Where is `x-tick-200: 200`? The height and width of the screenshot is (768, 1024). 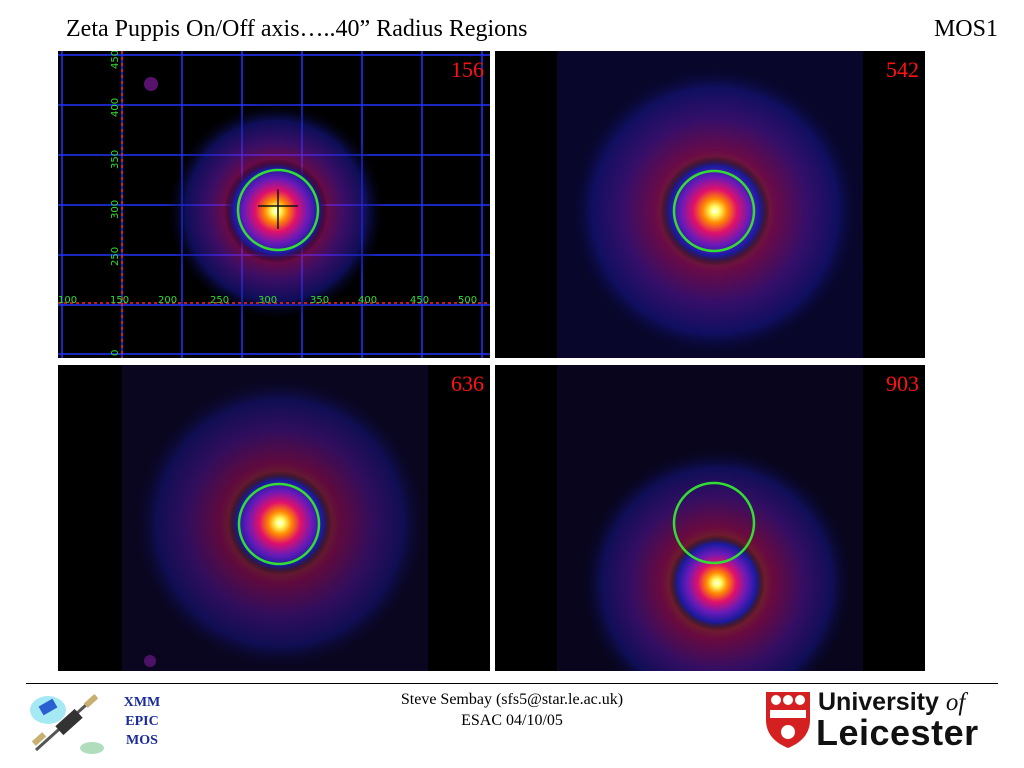
x-tick-200: 200 is located at coordinates (167, 300).